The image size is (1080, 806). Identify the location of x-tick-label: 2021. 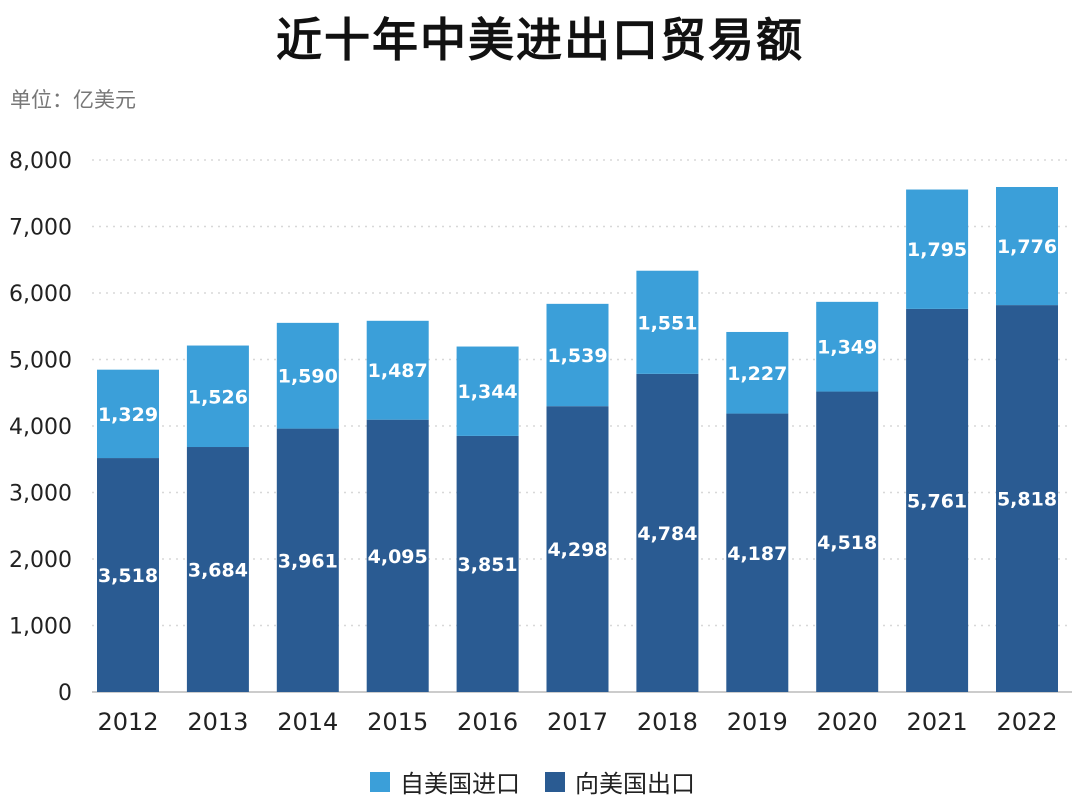
(937, 722).